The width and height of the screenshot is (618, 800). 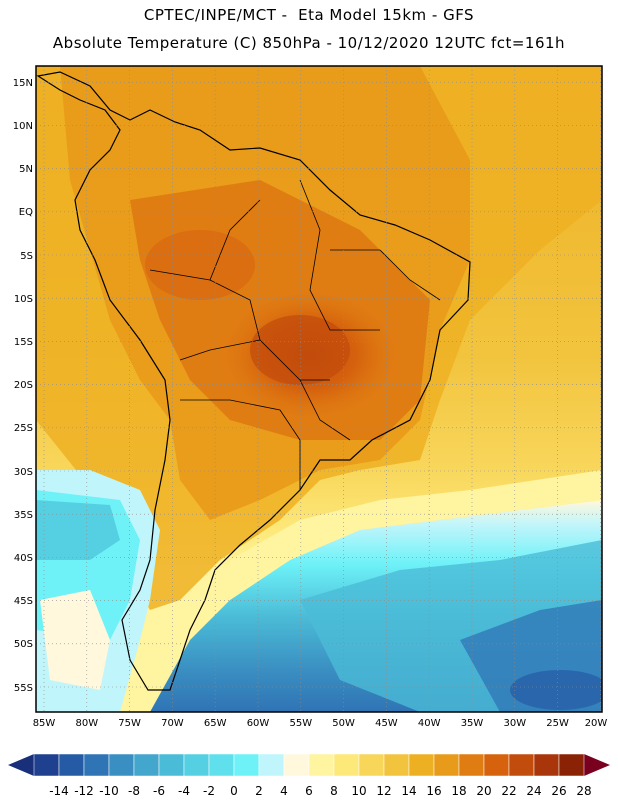 I want to click on colorbar-label: -2, so click(x=209, y=791).